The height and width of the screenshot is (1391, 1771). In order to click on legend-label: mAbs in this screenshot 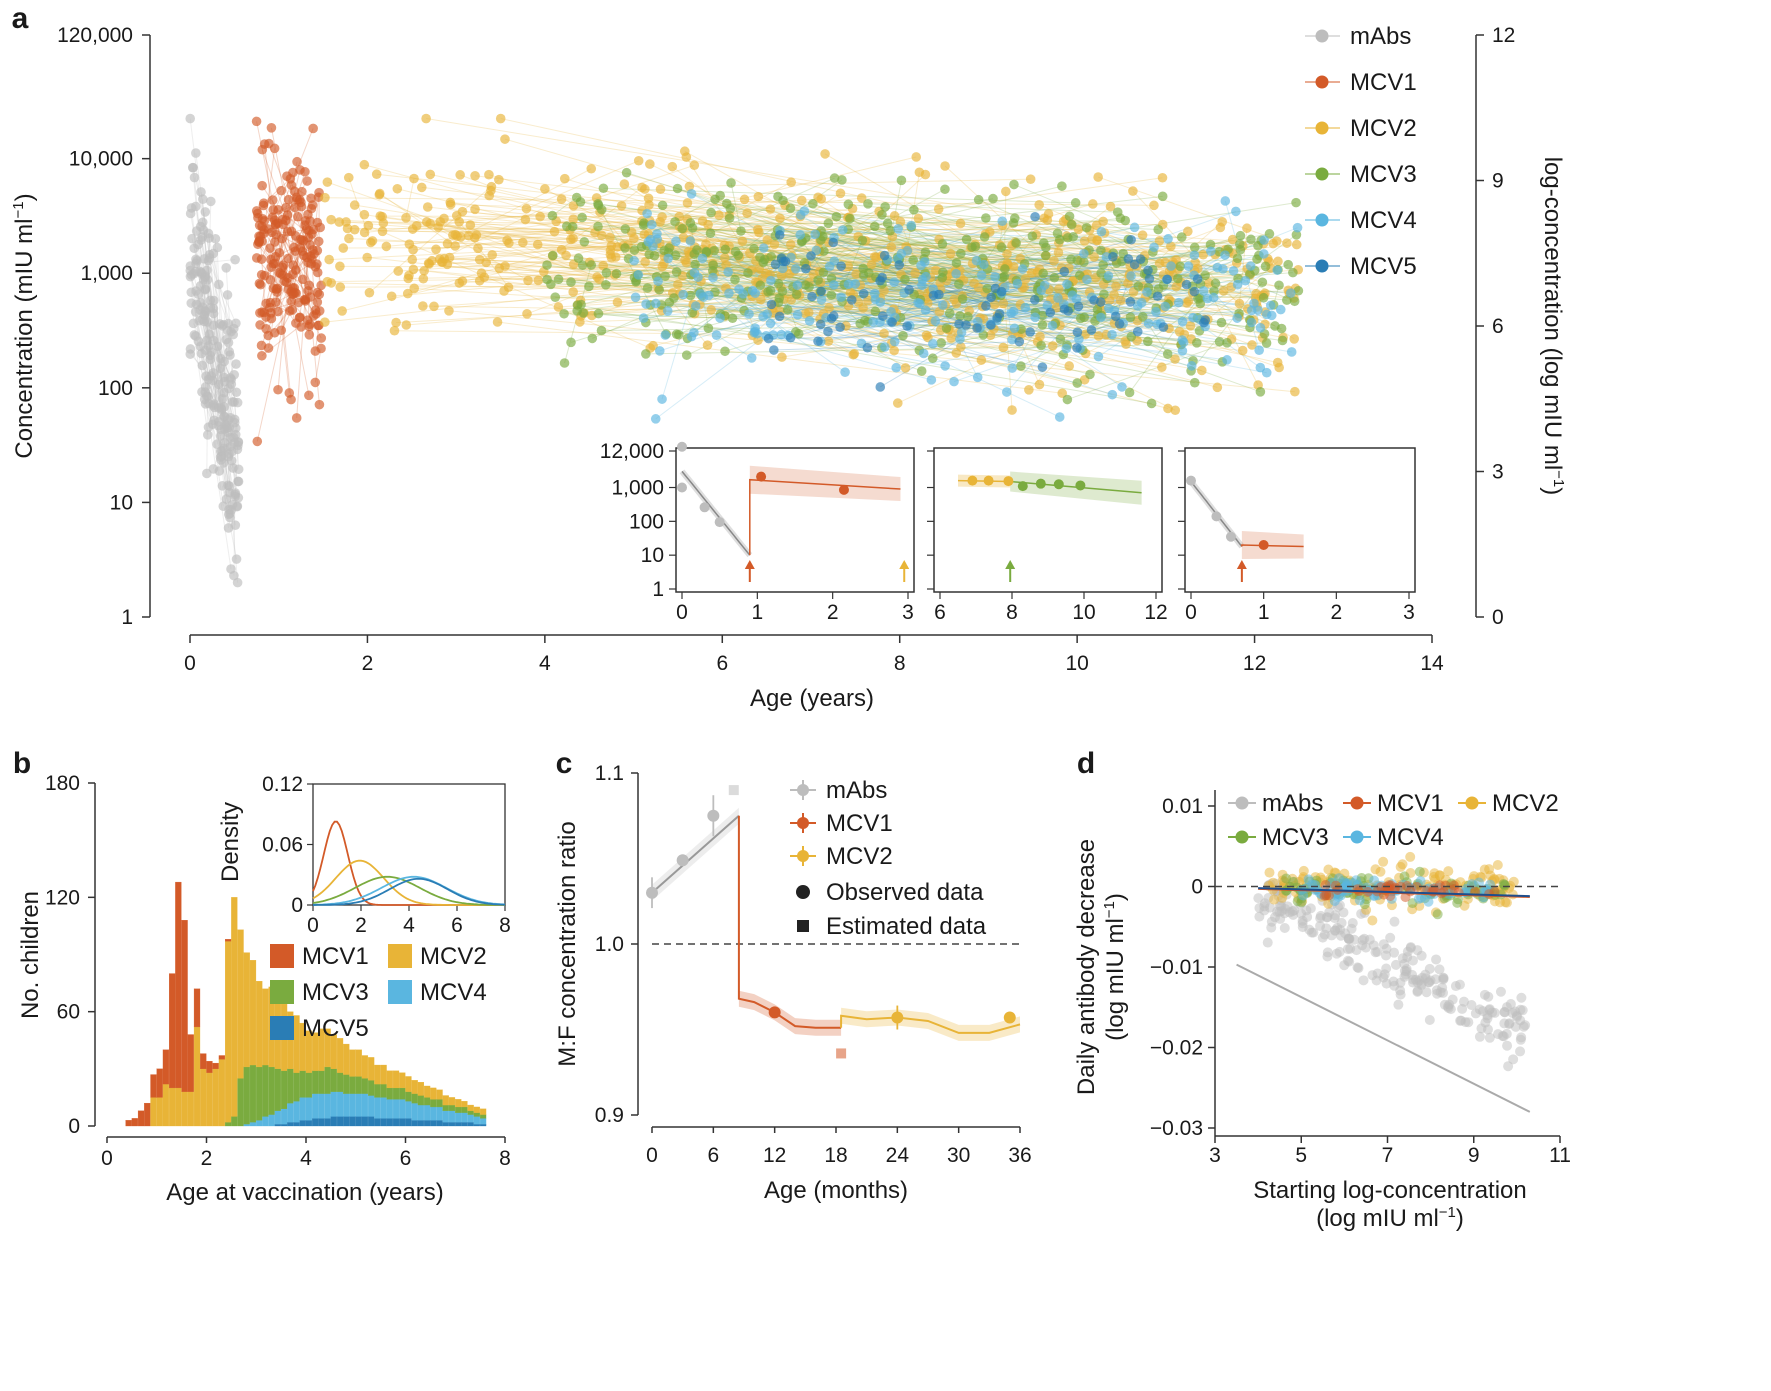, I will do `click(1380, 36)`.